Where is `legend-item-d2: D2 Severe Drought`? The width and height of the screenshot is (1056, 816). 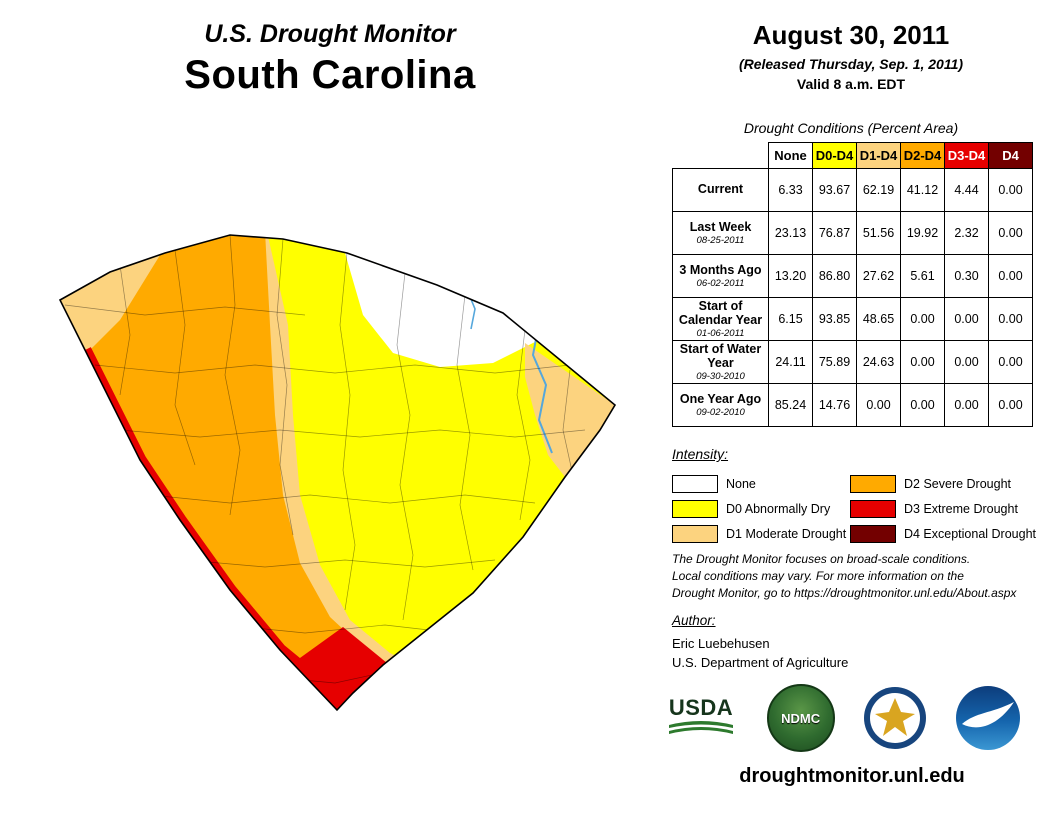 legend-item-d2: D2 Severe Drought is located at coordinates (943, 483).